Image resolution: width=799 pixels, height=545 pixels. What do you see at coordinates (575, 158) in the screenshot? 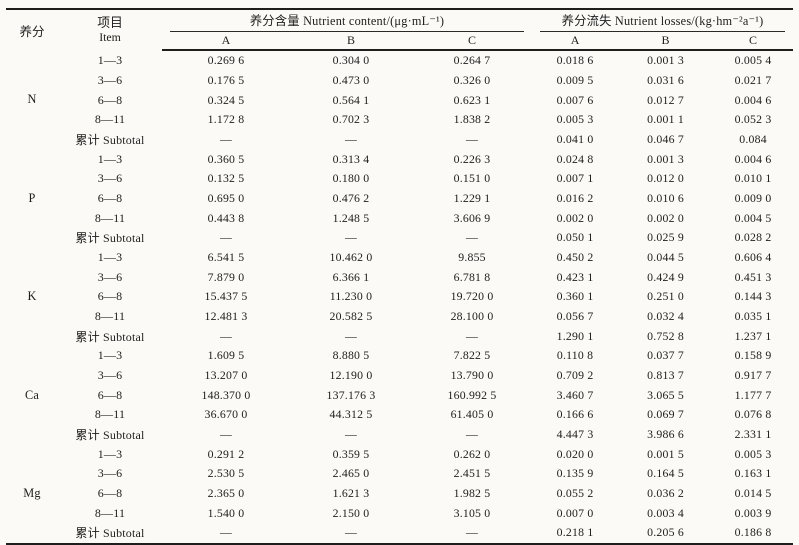
I see `losses-value-cell: 0.024 8` at bounding box center [575, 158].